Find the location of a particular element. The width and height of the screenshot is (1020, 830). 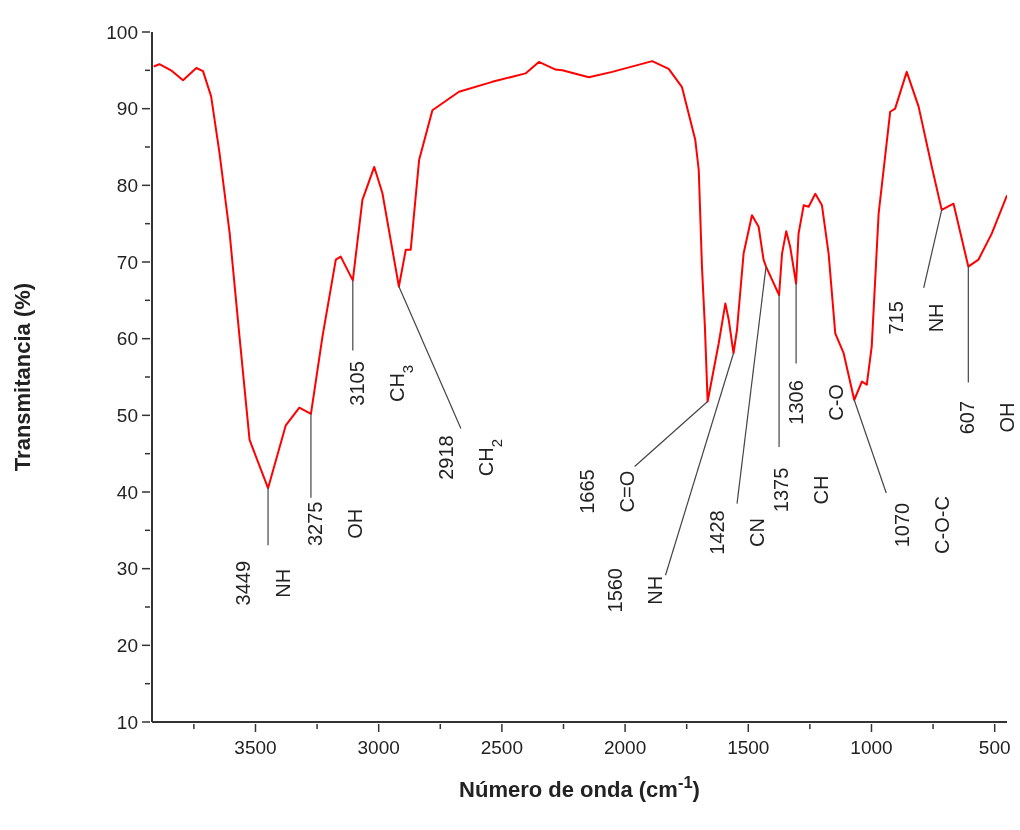

annotation: 1560 NH is located at coordinates (635, 590).